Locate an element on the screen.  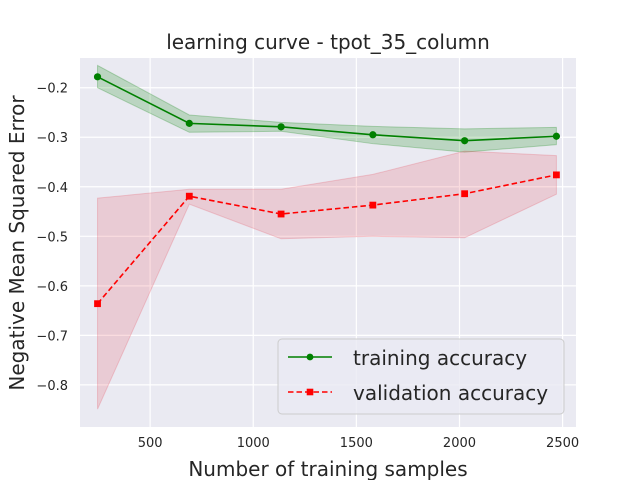
legend-validation-marker is located at coordinates (310, 392).